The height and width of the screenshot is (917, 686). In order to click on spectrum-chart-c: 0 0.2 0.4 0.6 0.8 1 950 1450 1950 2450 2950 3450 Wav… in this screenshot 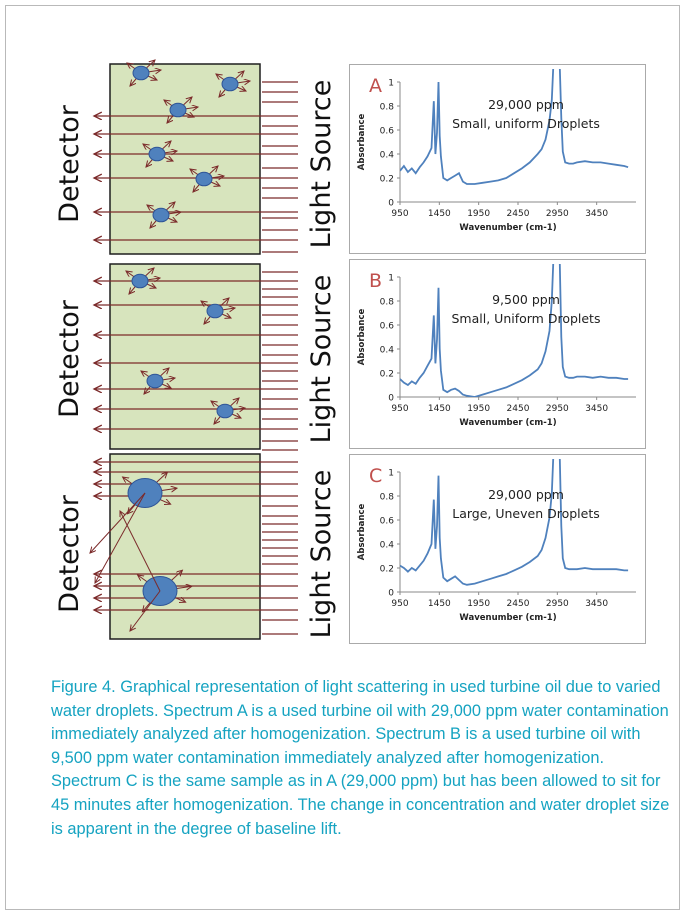, I will do `click(497, 549)`.